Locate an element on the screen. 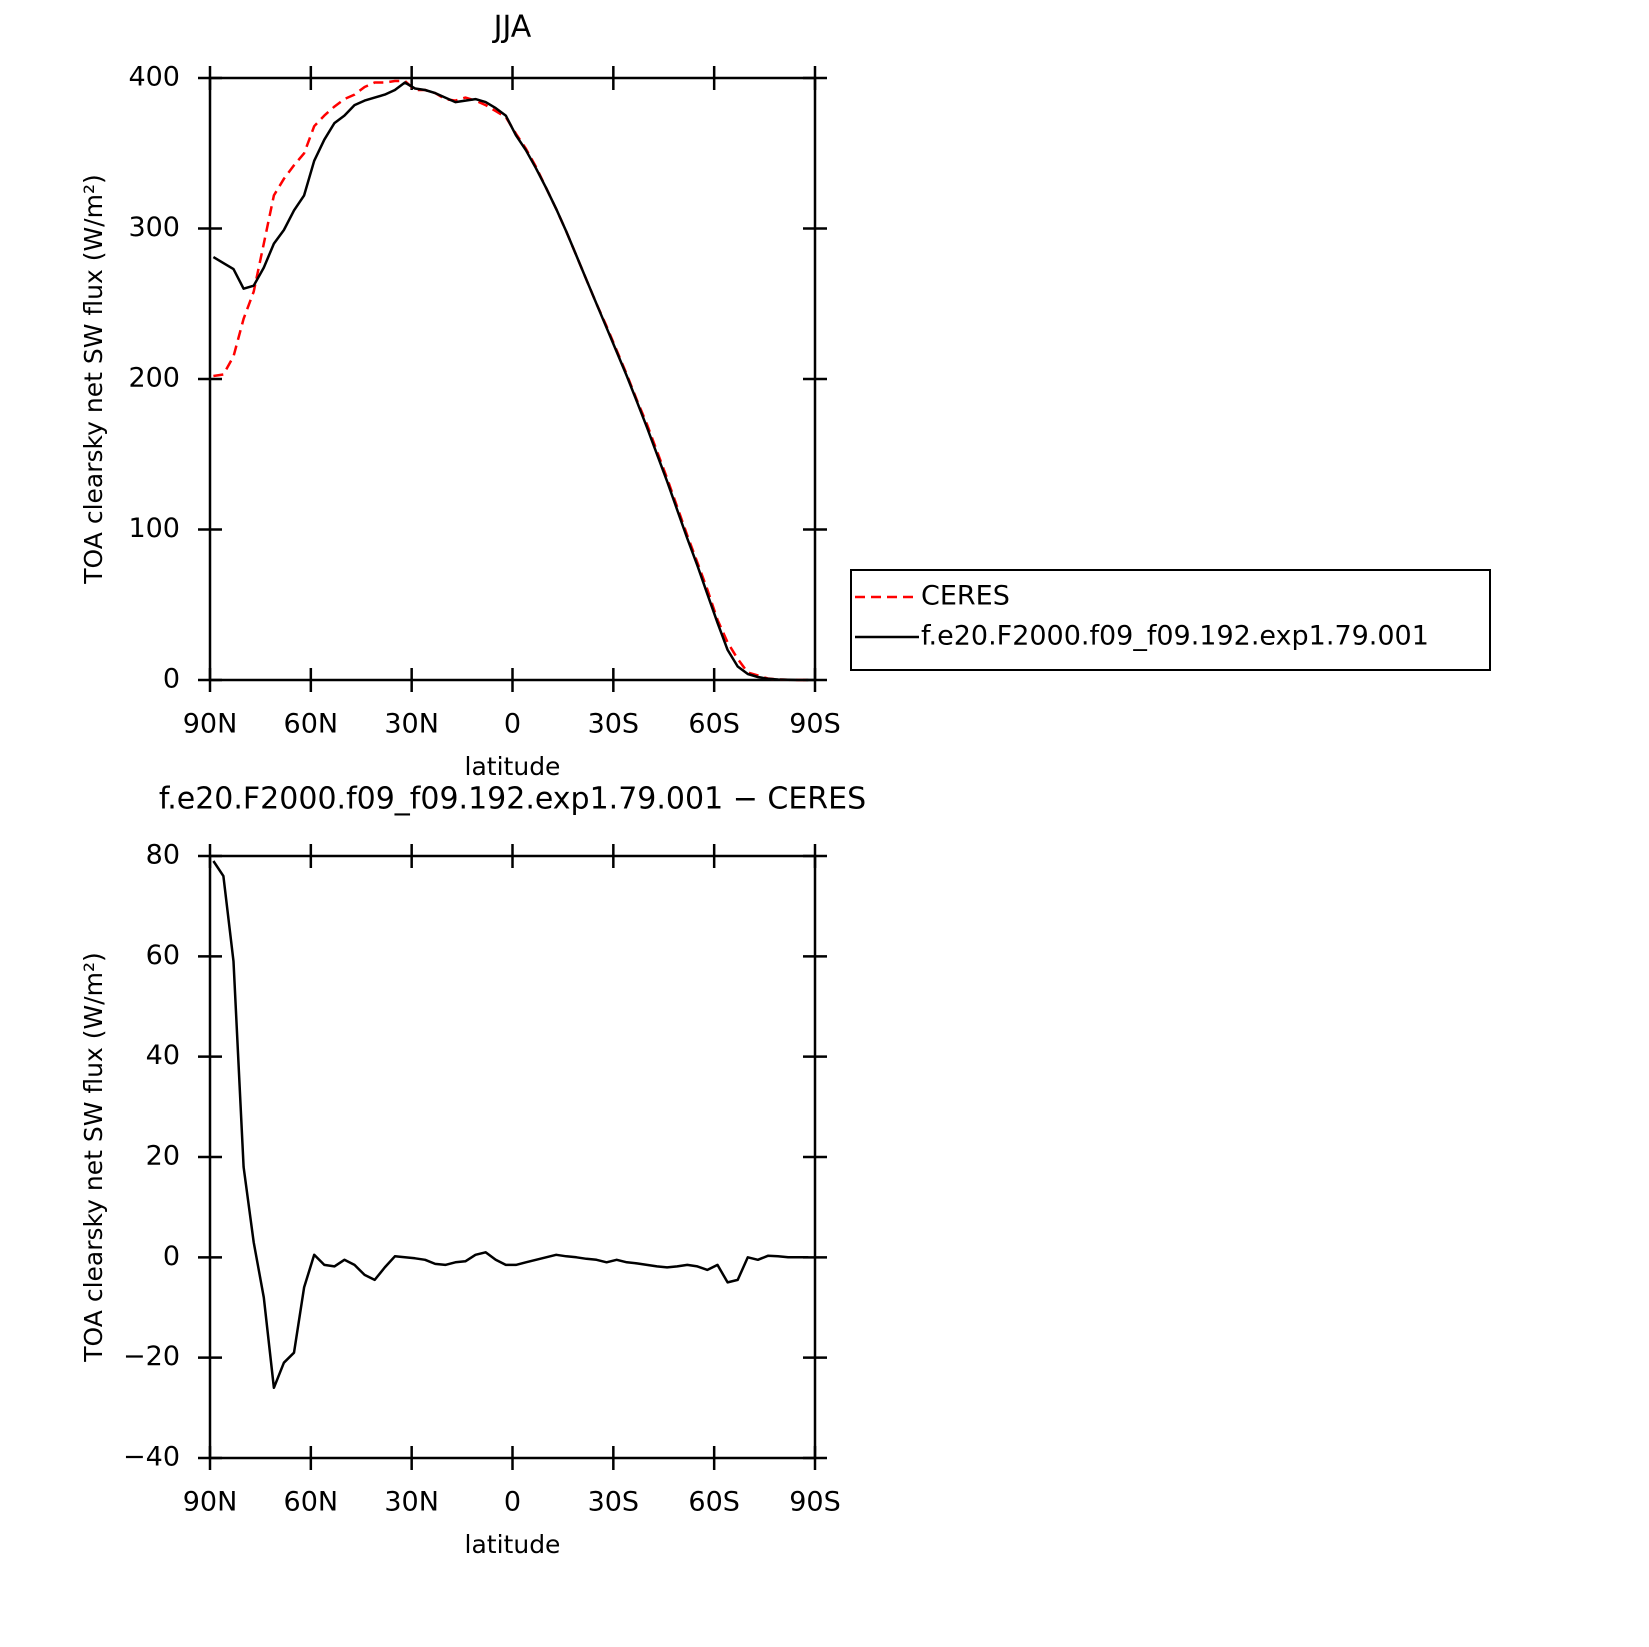 The height and width of the screenshot is (1647, 1649). y-tick-label: 60 is located at coordinates (163, 955).